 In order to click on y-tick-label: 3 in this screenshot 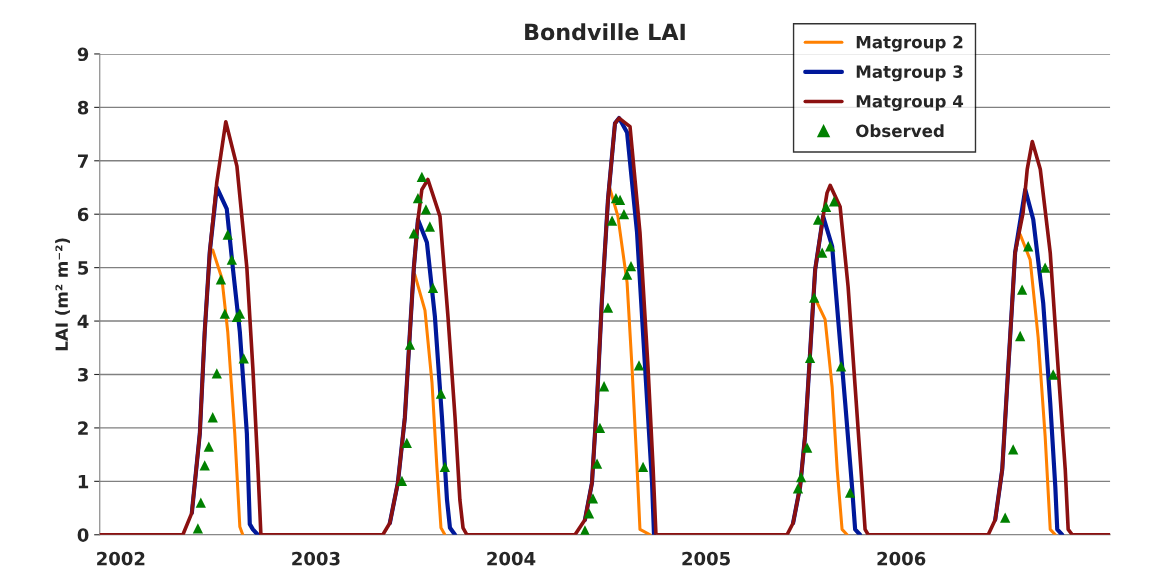, I will do `click(82, 374)`.